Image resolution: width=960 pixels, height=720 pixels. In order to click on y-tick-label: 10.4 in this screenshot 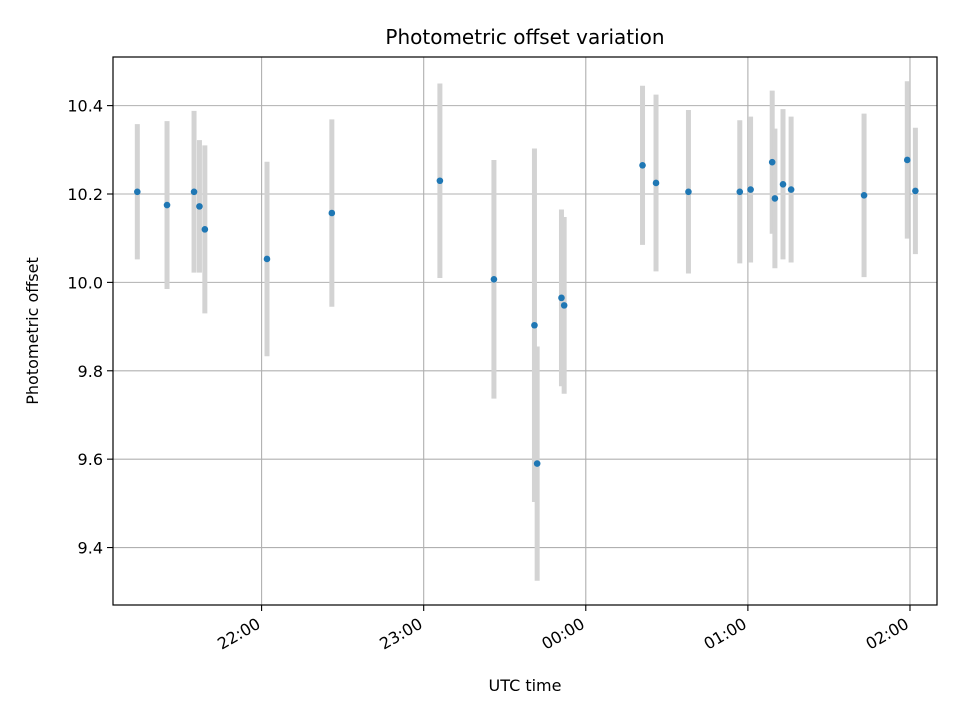, I will do `click(85, 106)`.